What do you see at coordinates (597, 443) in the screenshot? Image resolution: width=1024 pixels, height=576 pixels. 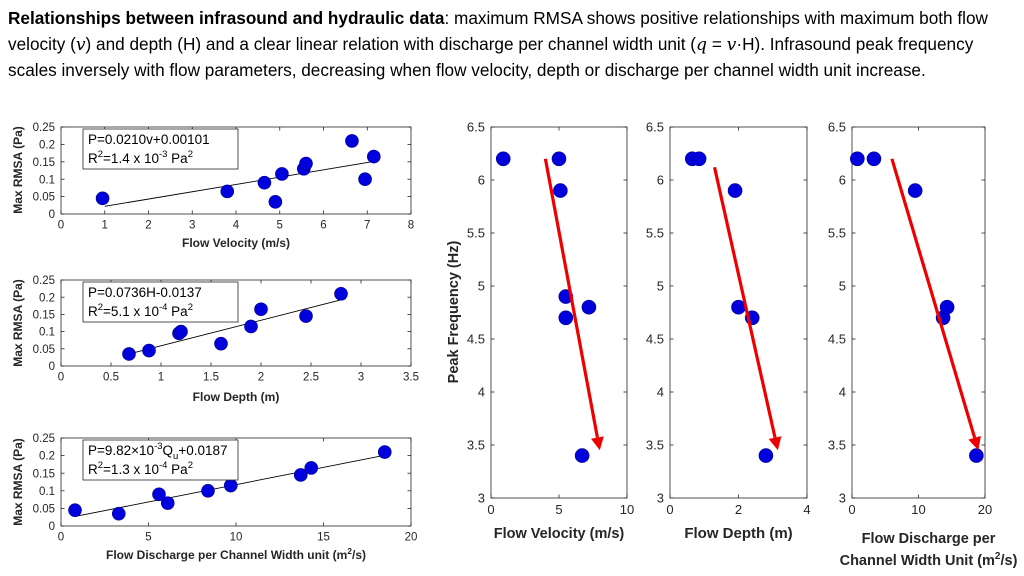 I see `trend-arrow-head` at bounding box center [597, 443].